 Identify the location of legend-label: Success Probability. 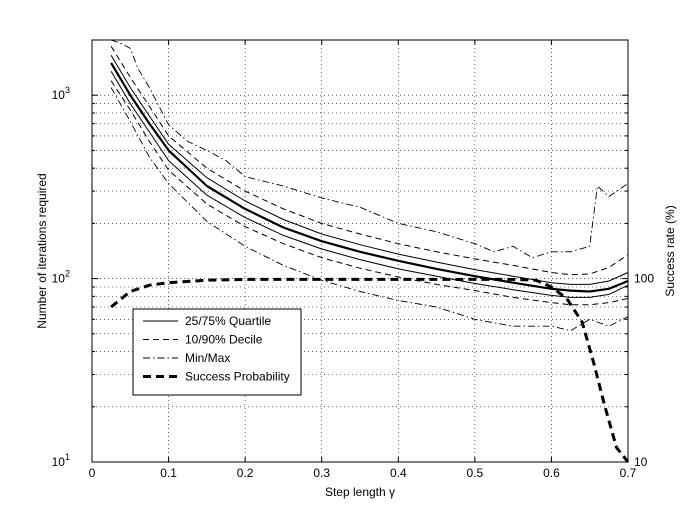
(237, 377).